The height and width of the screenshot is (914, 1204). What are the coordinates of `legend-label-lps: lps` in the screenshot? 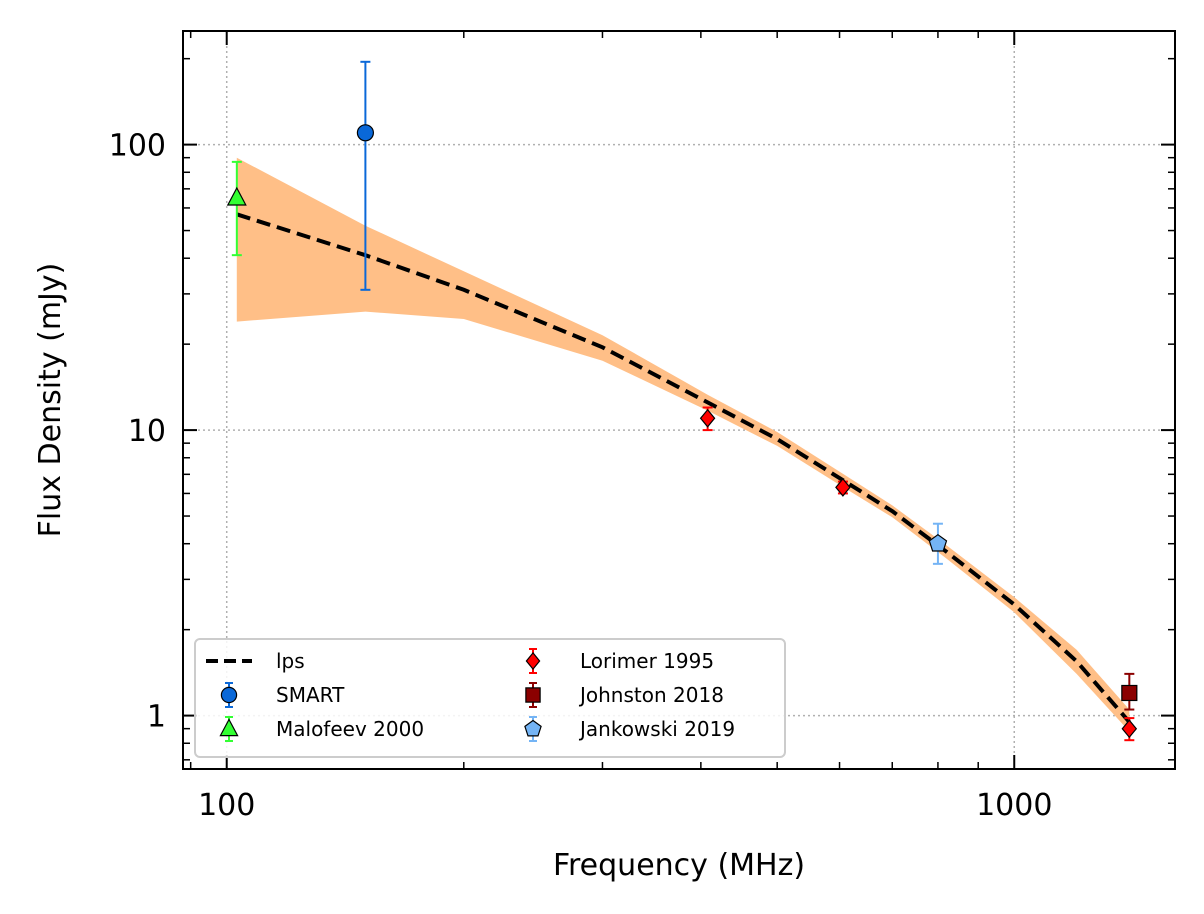 It's located at (290, 661).